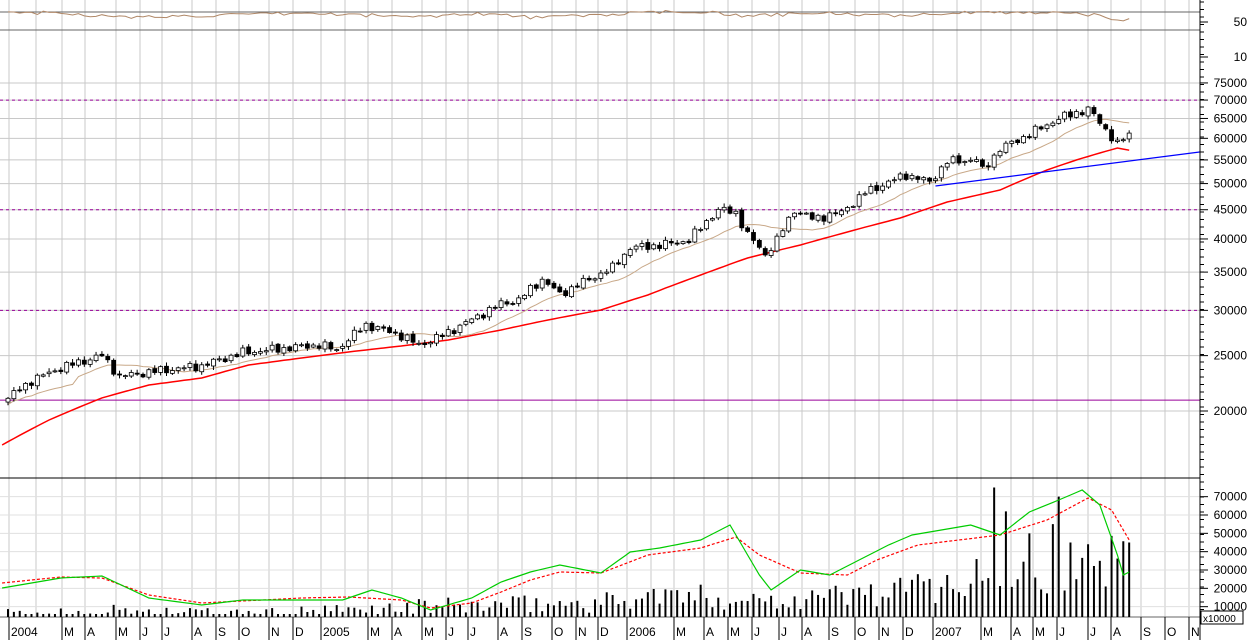  What do you see at coordinates (1171, 632) in the screenshot?
I see `x-tick-label: O` at bounding box center [1171, 632].